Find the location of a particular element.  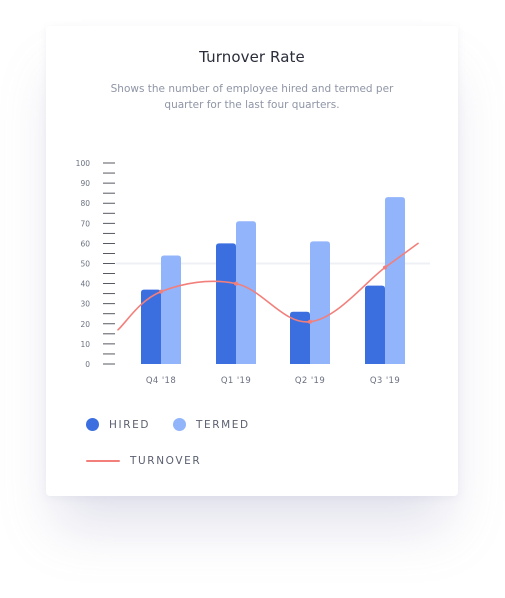

y-tick-label: 20 is located at coordinates (85, 324).